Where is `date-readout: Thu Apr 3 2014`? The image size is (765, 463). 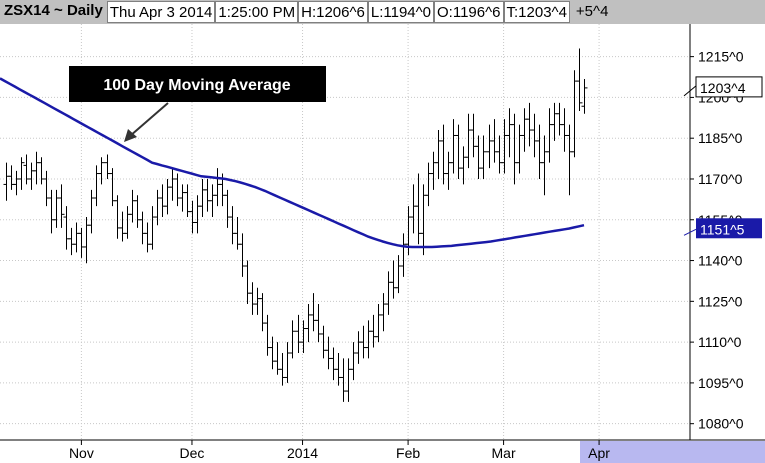 date-readout: Thu Apr 3 2014 is located at coordinates (161, 12).